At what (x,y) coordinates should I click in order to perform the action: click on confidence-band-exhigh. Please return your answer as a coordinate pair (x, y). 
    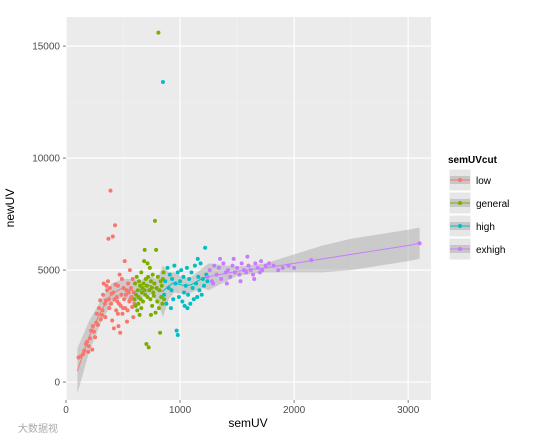
    Looking at the image, I should click on (314, 259).